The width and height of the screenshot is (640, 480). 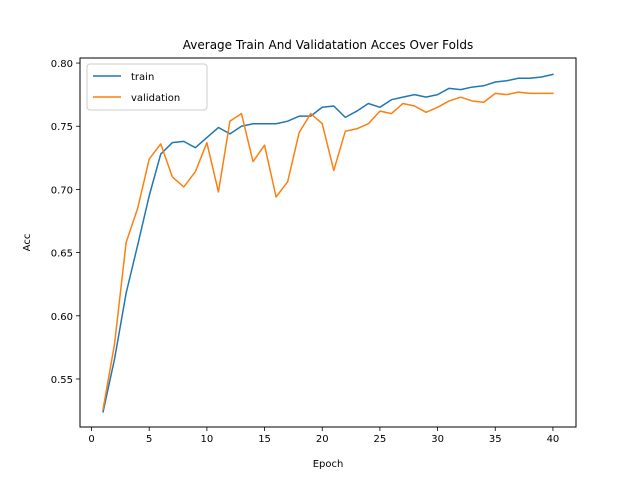 What do you see at coordinates (65, 222) in the screenshot?
I see `y-axis-ticks: 0.55 0.60 0.65 0.70 0.75 0.80` at bounding box center [65, 222].